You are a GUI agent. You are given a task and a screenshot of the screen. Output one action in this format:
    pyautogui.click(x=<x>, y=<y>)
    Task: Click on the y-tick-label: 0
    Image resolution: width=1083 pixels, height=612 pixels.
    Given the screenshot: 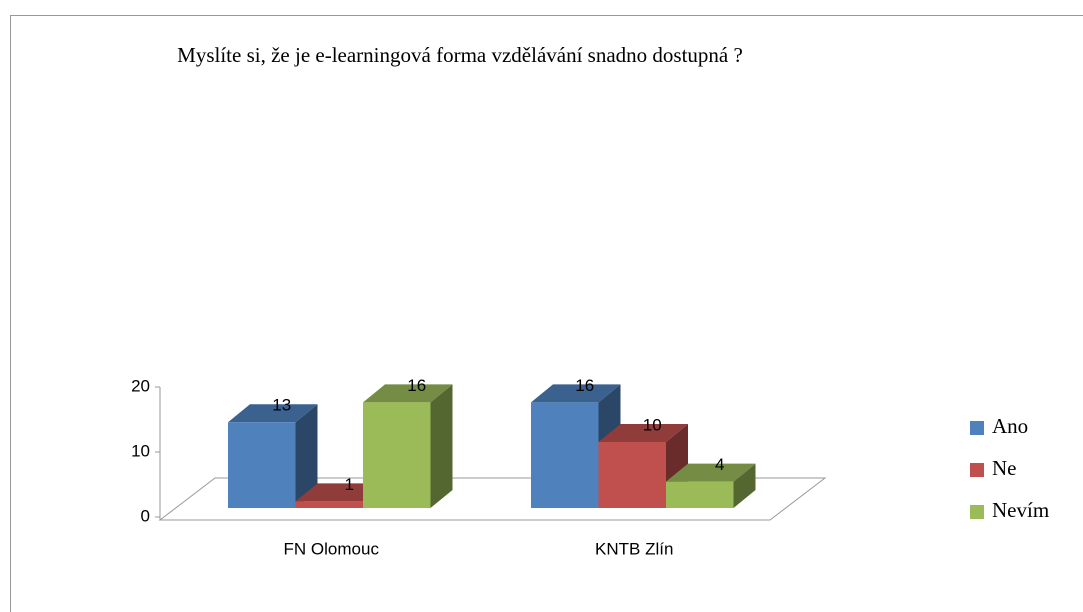 What is the action you would take?
    pyautogui.click(x=145, y=515)
    